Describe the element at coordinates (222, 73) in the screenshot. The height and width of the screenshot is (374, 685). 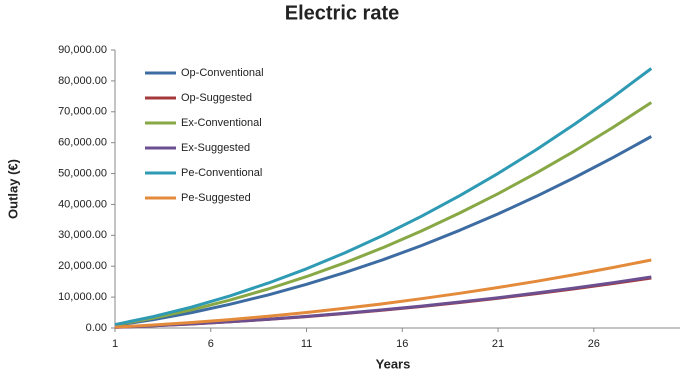
I see `legend-label: Op-Conventional` at that location.